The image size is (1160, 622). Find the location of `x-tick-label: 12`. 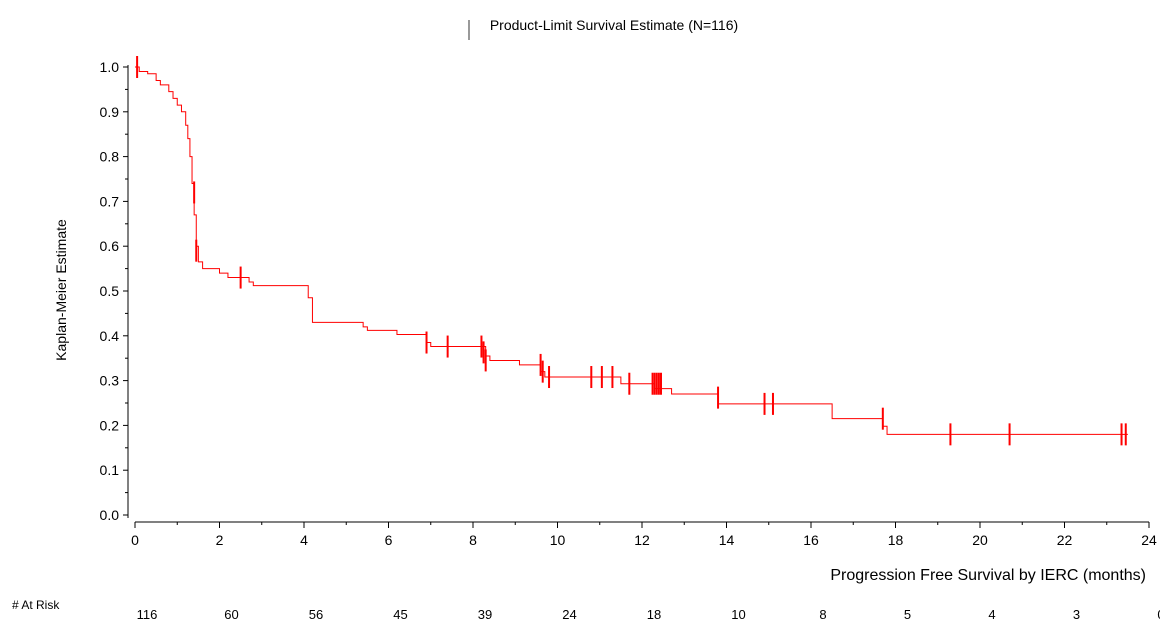

x-tick-label: 12 is located at coordinates (642, 540).